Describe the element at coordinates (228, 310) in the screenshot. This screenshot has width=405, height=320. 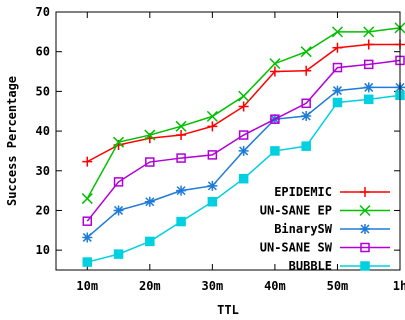
I see `x-axis-label: TTL` at that location.